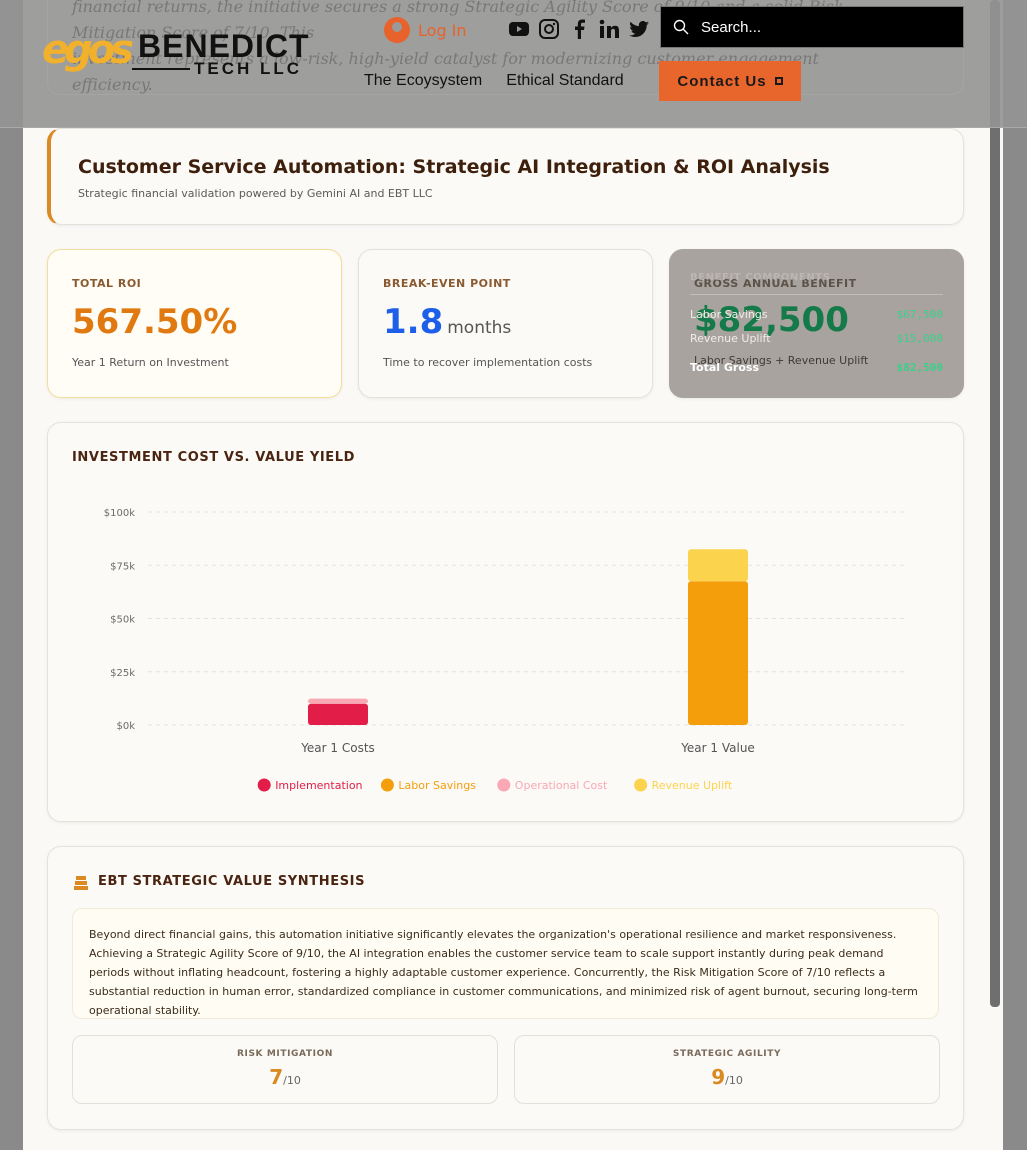 The width and height of the screenshot is (1027, 1150). Describe the element at coordinates (692, 785) in the screenshot. I see `legend-label: Revenue Uplift` at that location.